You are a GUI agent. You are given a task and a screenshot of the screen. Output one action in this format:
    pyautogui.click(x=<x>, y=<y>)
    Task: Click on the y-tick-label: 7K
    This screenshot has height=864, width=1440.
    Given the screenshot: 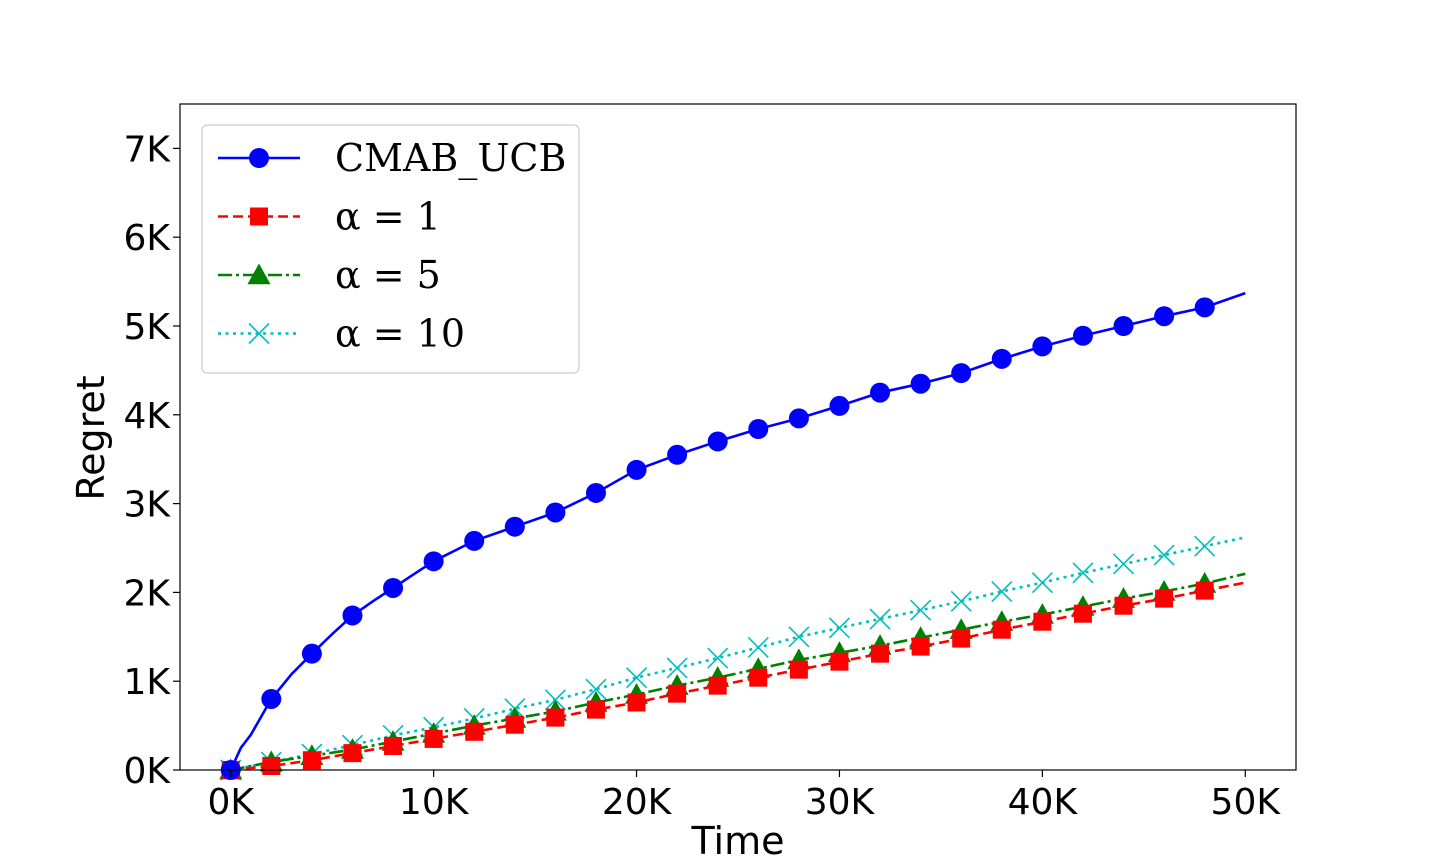 What is the action you would take?
    pyautogui.click(x=147, y=149)
    